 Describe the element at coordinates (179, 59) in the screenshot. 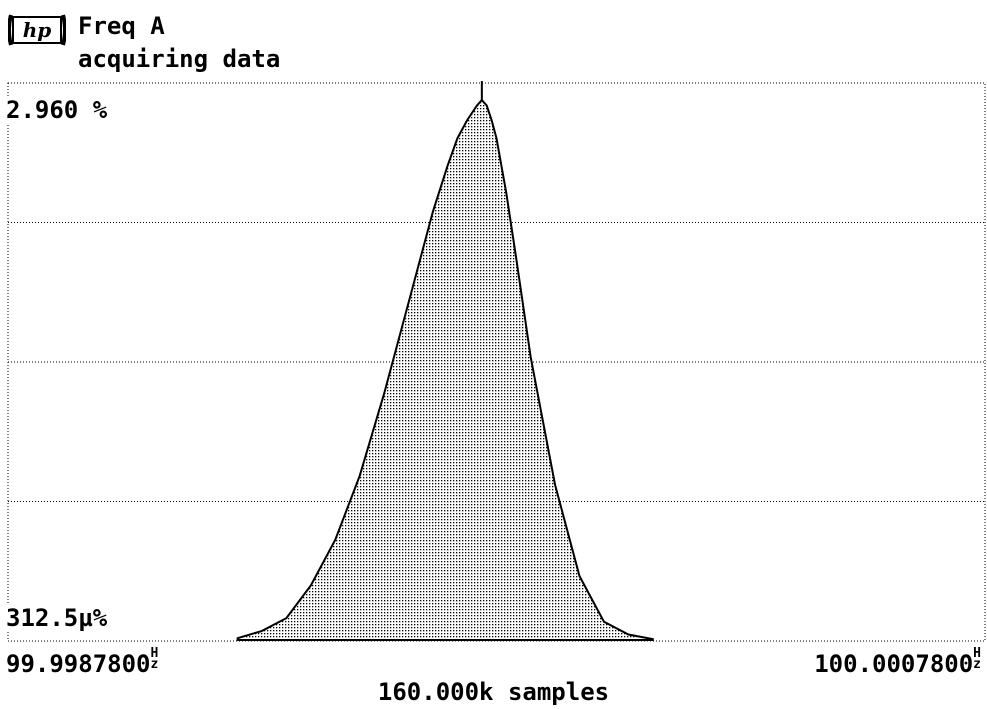

I see `acquisition-status: acquiring data` at that location.